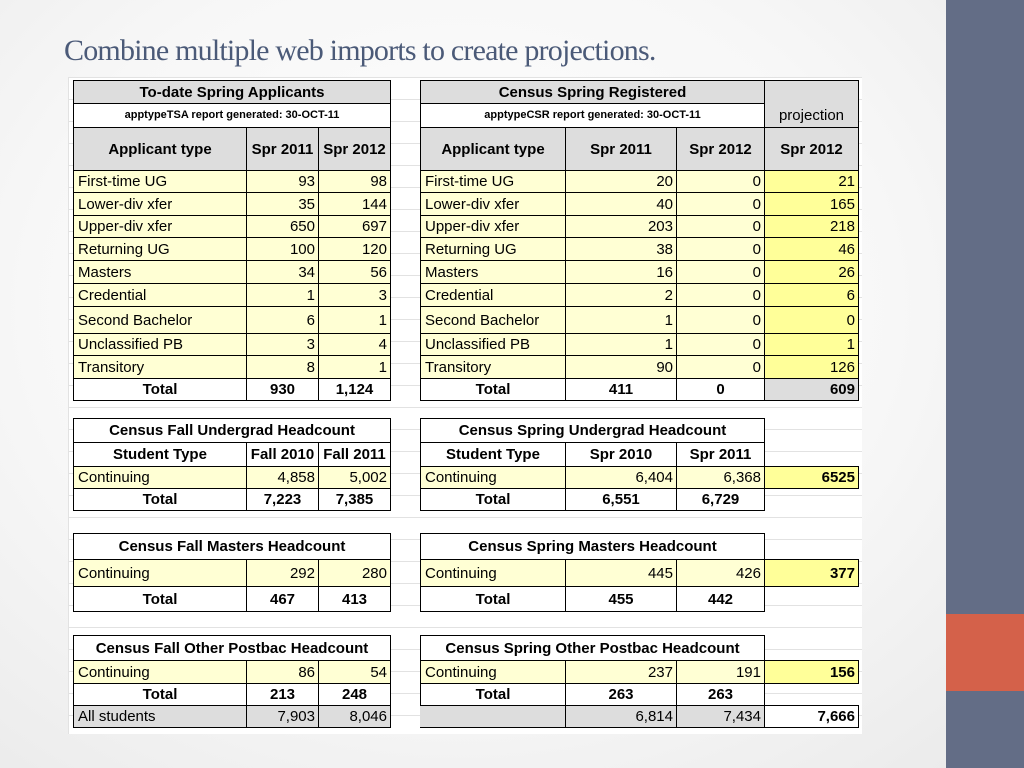  Describe the element at coordinates (493, 149) in the screenshot. I see `registered-header: Applicant type` at that location.